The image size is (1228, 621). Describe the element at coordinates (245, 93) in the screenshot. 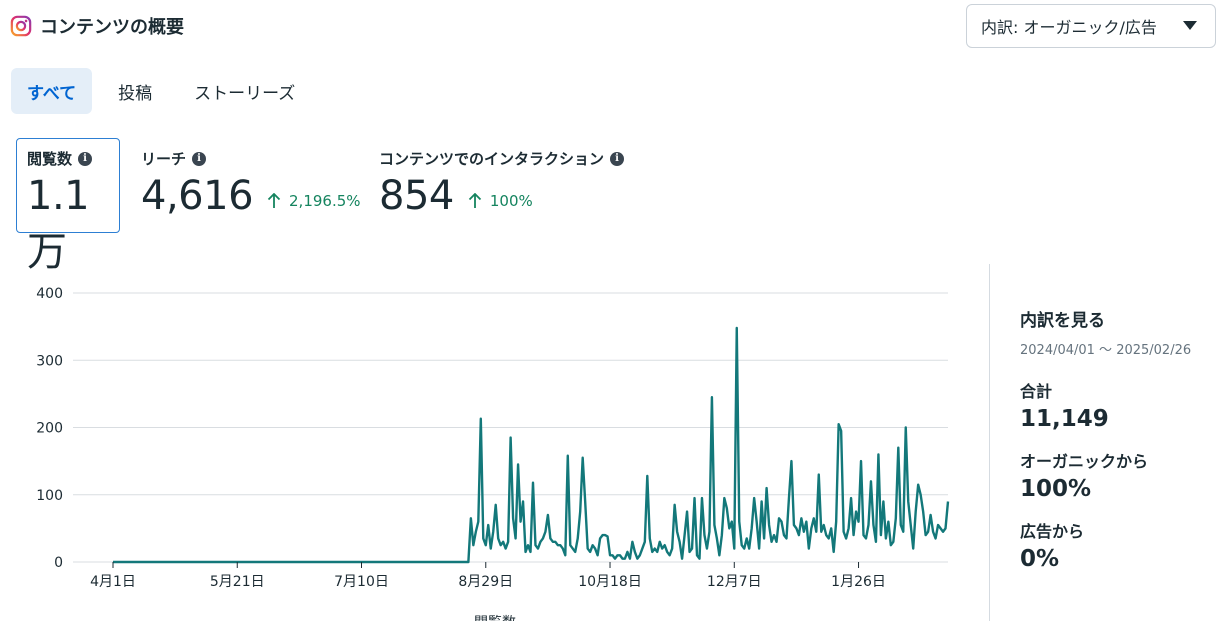

I see `tab-stories: ストーリーズ` at that location.